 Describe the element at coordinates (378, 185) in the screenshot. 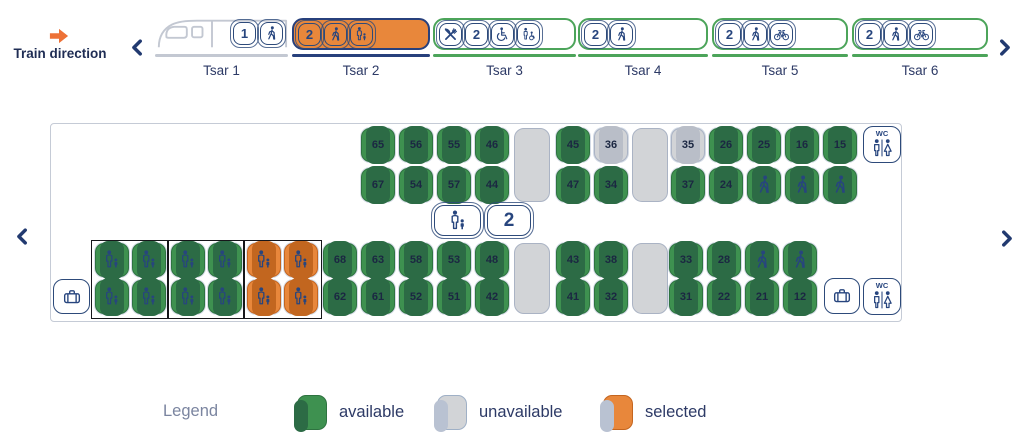

I see `seat-67: 67` at that location.